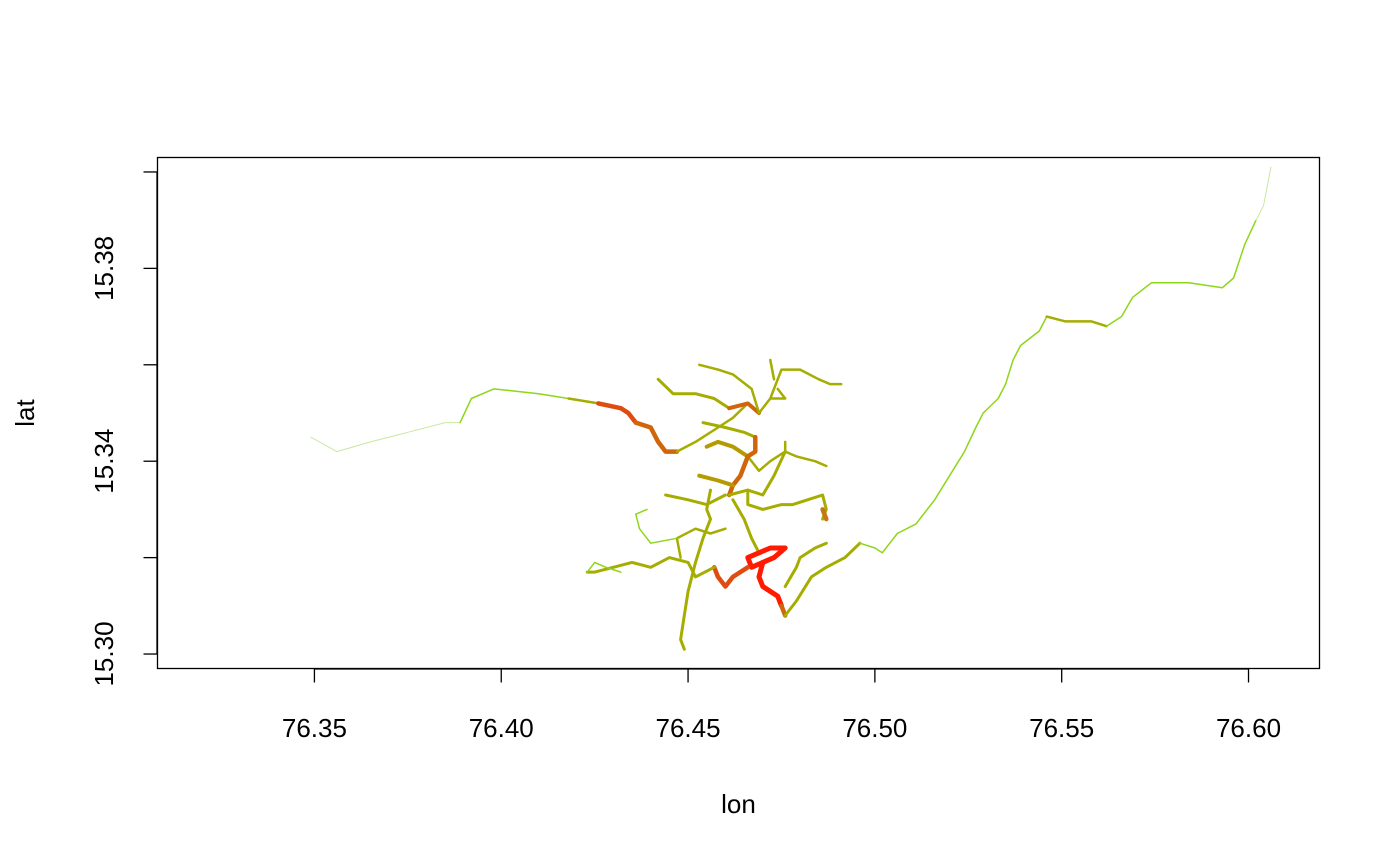  I want to click on y-axis-label: lat, so click(25, 412).